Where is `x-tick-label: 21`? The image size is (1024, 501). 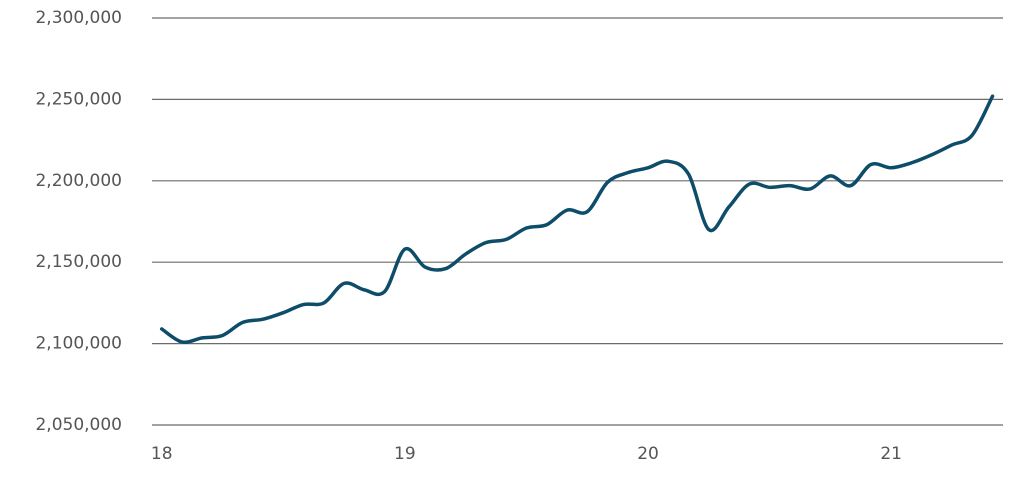
x-tick-label: 21 is located at coordinates (891, 454).